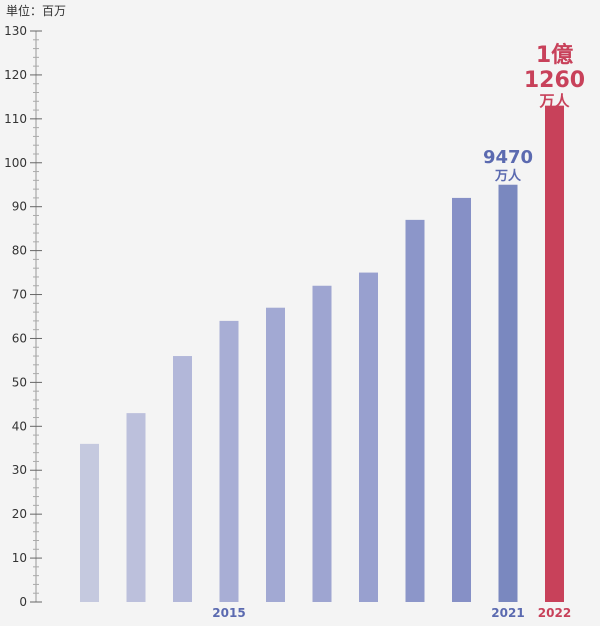 The image size is (600, 626). What do you see at coordinates (15, 119) in the screenshot?
I see `y-tick-label: 110` at bounding box center [15, 119].